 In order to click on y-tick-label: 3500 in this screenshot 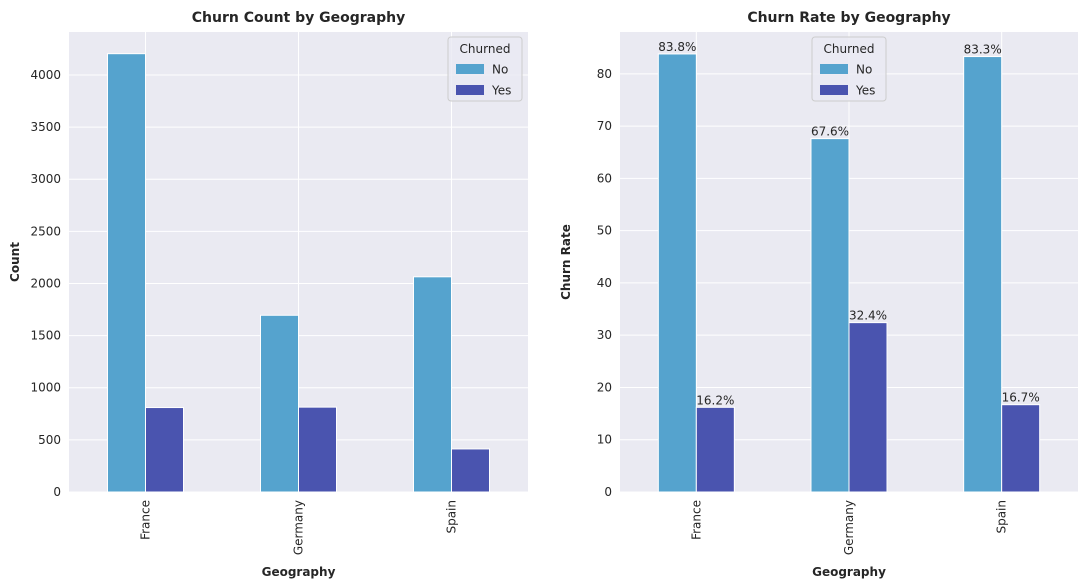, I will do `click(45, 127)`.